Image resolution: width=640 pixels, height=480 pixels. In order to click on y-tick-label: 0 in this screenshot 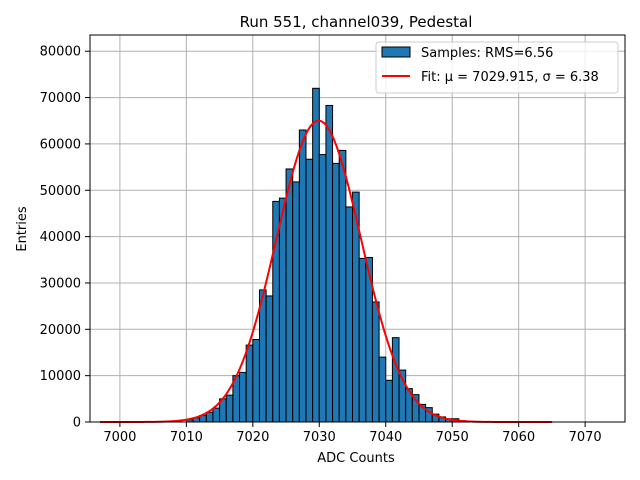, I will do `click(77, 423)`.